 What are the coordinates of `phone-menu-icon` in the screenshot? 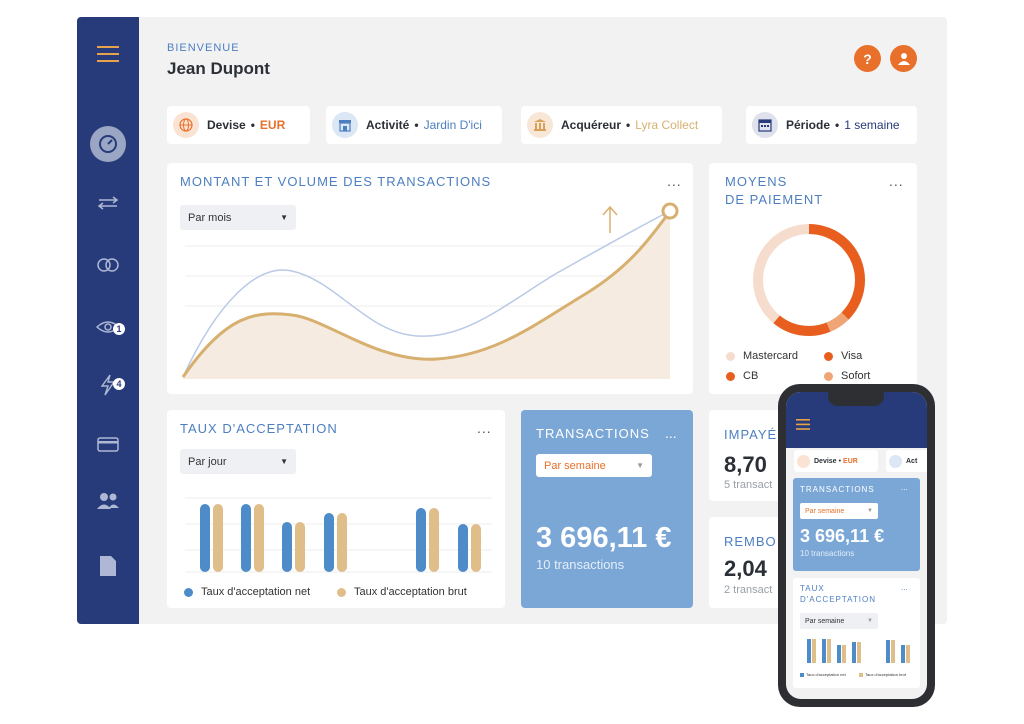 It's located at (803, 426).